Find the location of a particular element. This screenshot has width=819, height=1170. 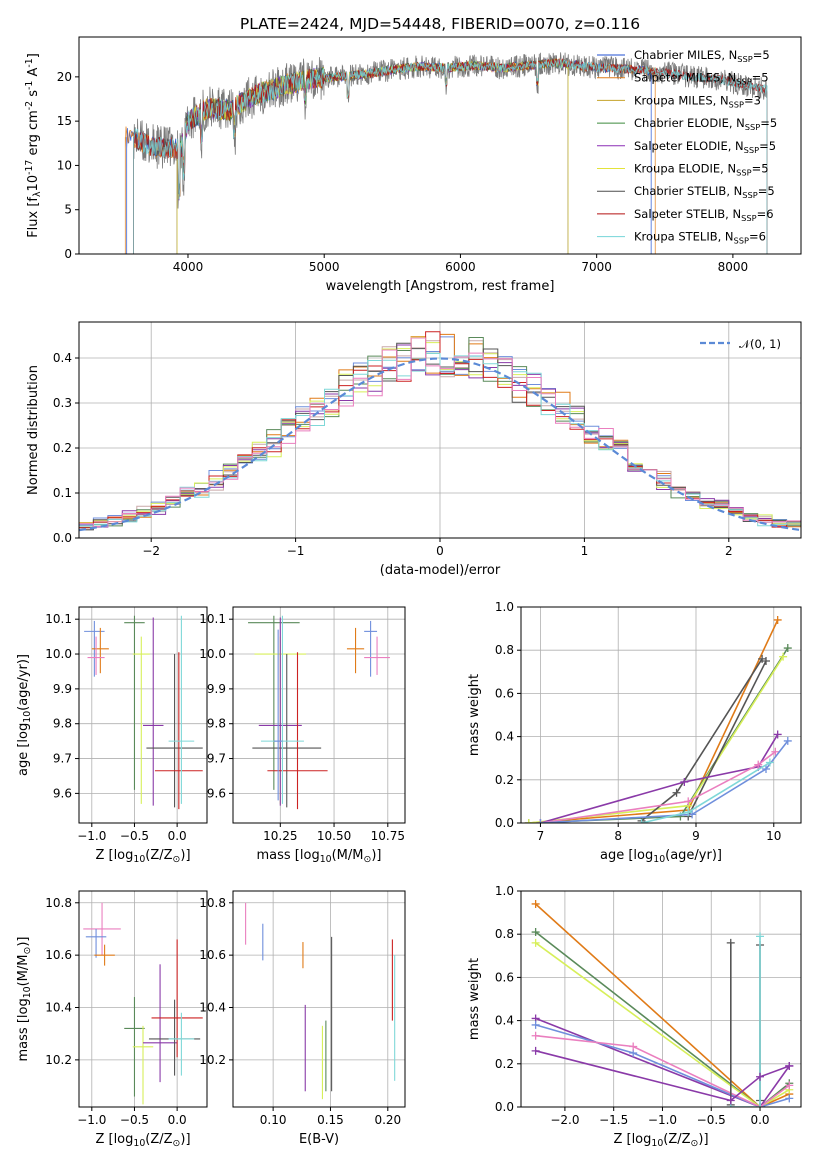

x-tick-label: 10.25 is located at coordinates (280, 836).